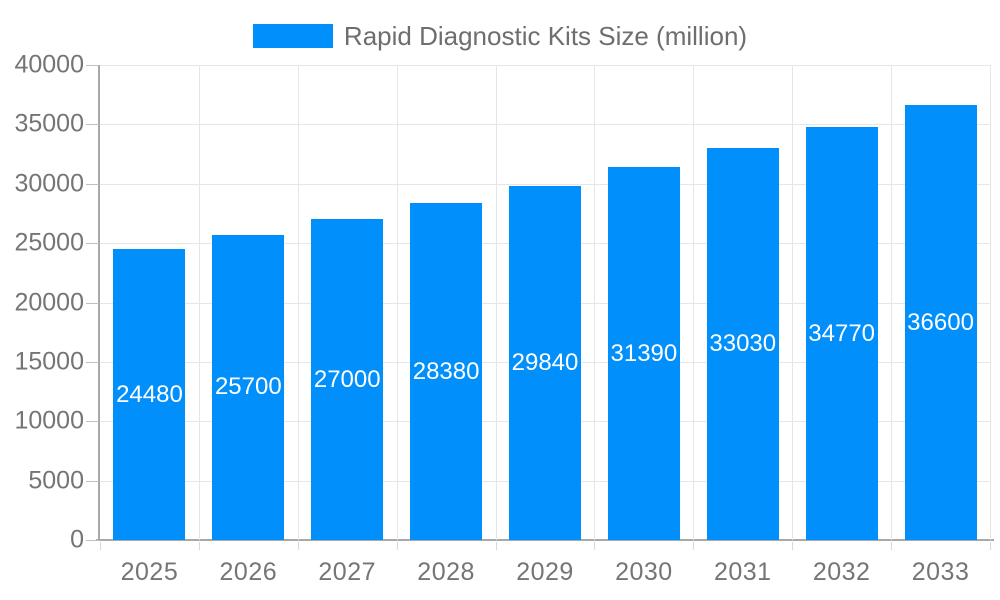  I want to click on bar-value-label: 33030, so click(743, 343).